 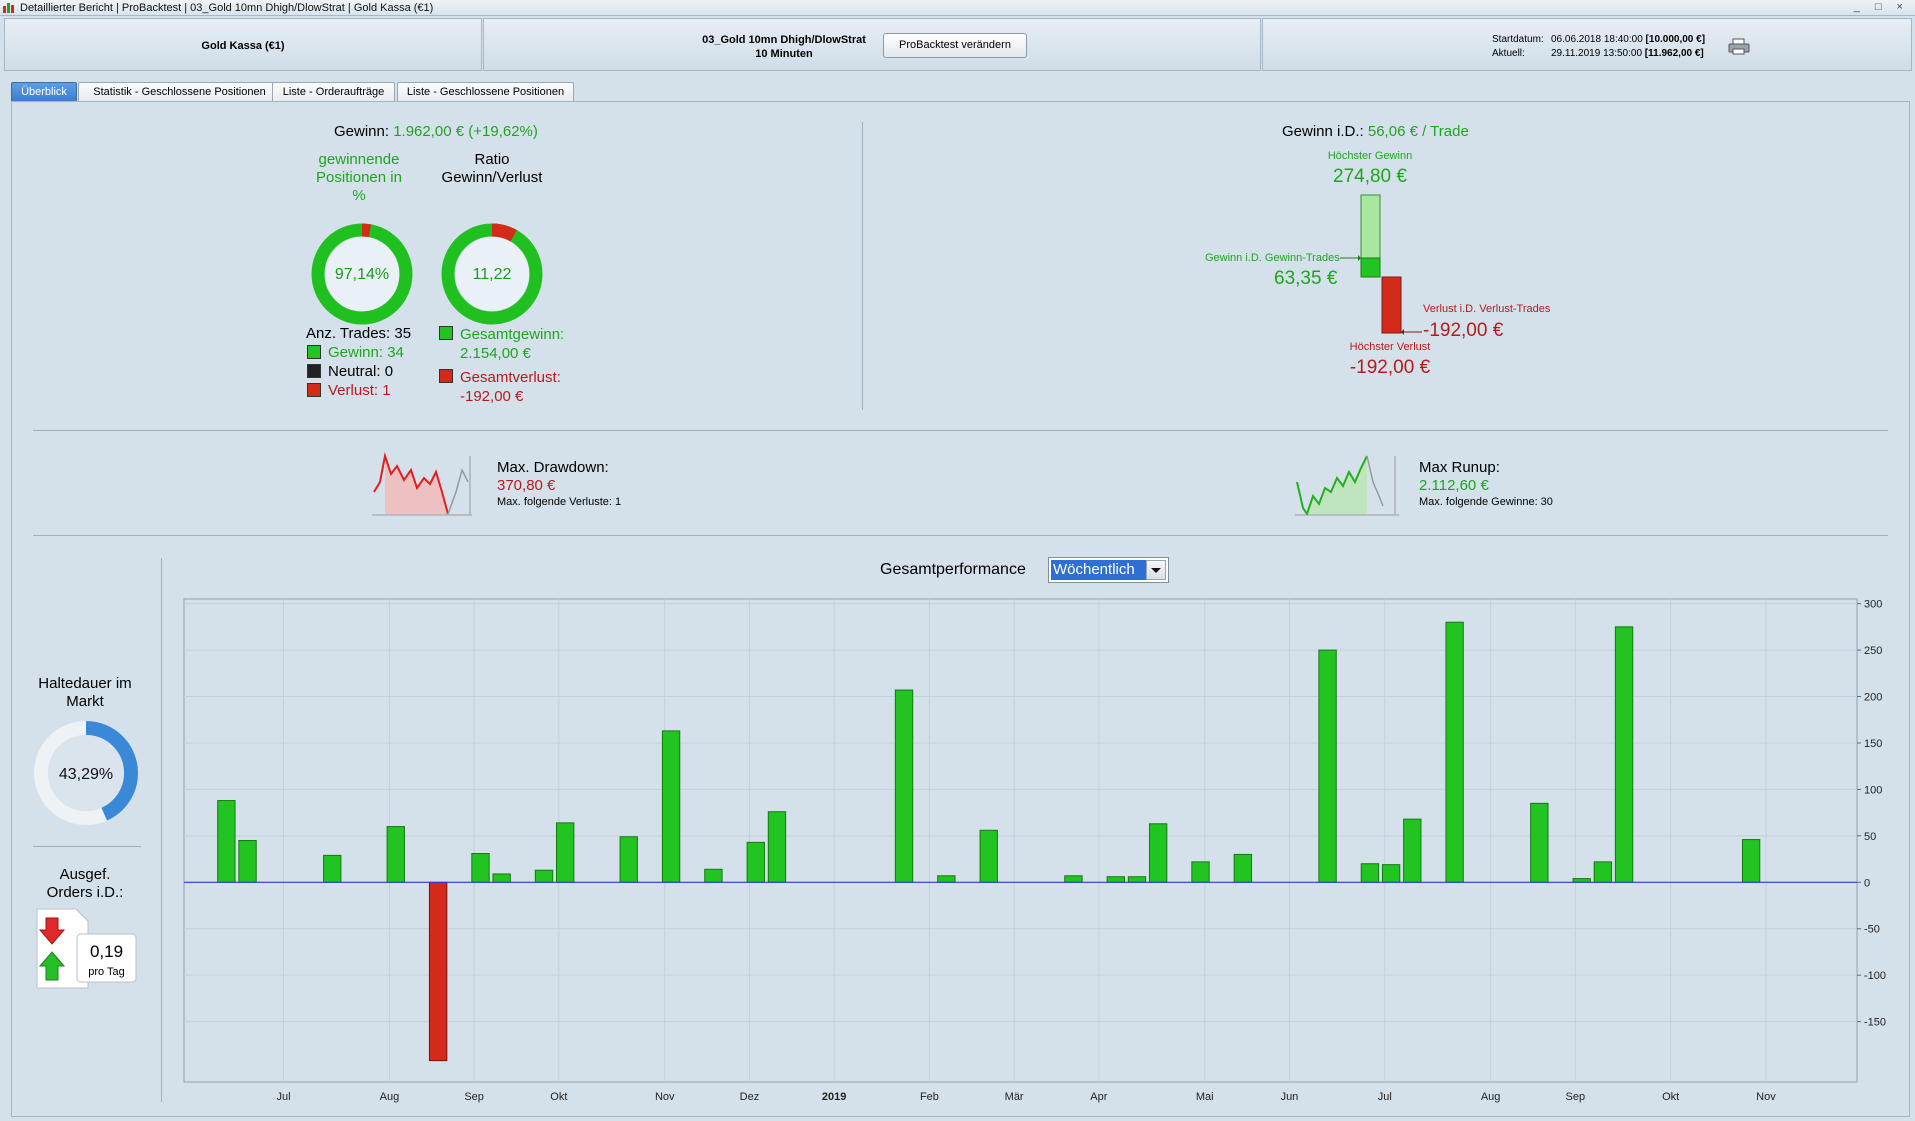 I want to click on drawdown-value: 370,80 €, so click(x=526, y=485).